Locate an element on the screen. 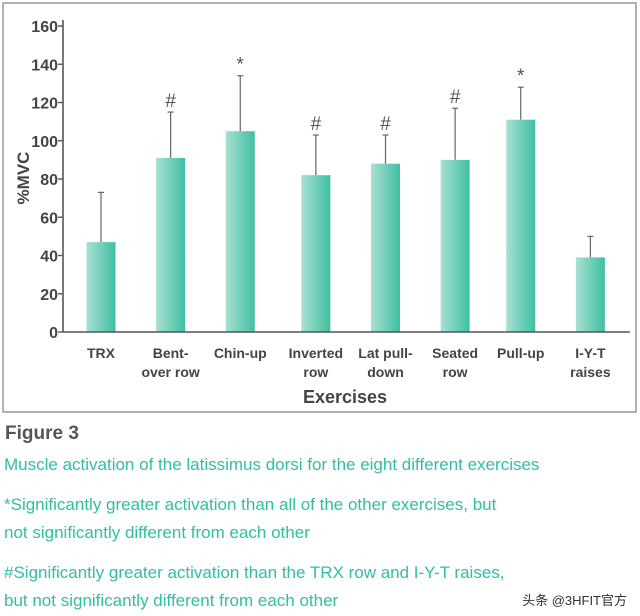  y-axis: 0 20 40 60 80 100 120 140 160 is located at coordinates (47, 180).